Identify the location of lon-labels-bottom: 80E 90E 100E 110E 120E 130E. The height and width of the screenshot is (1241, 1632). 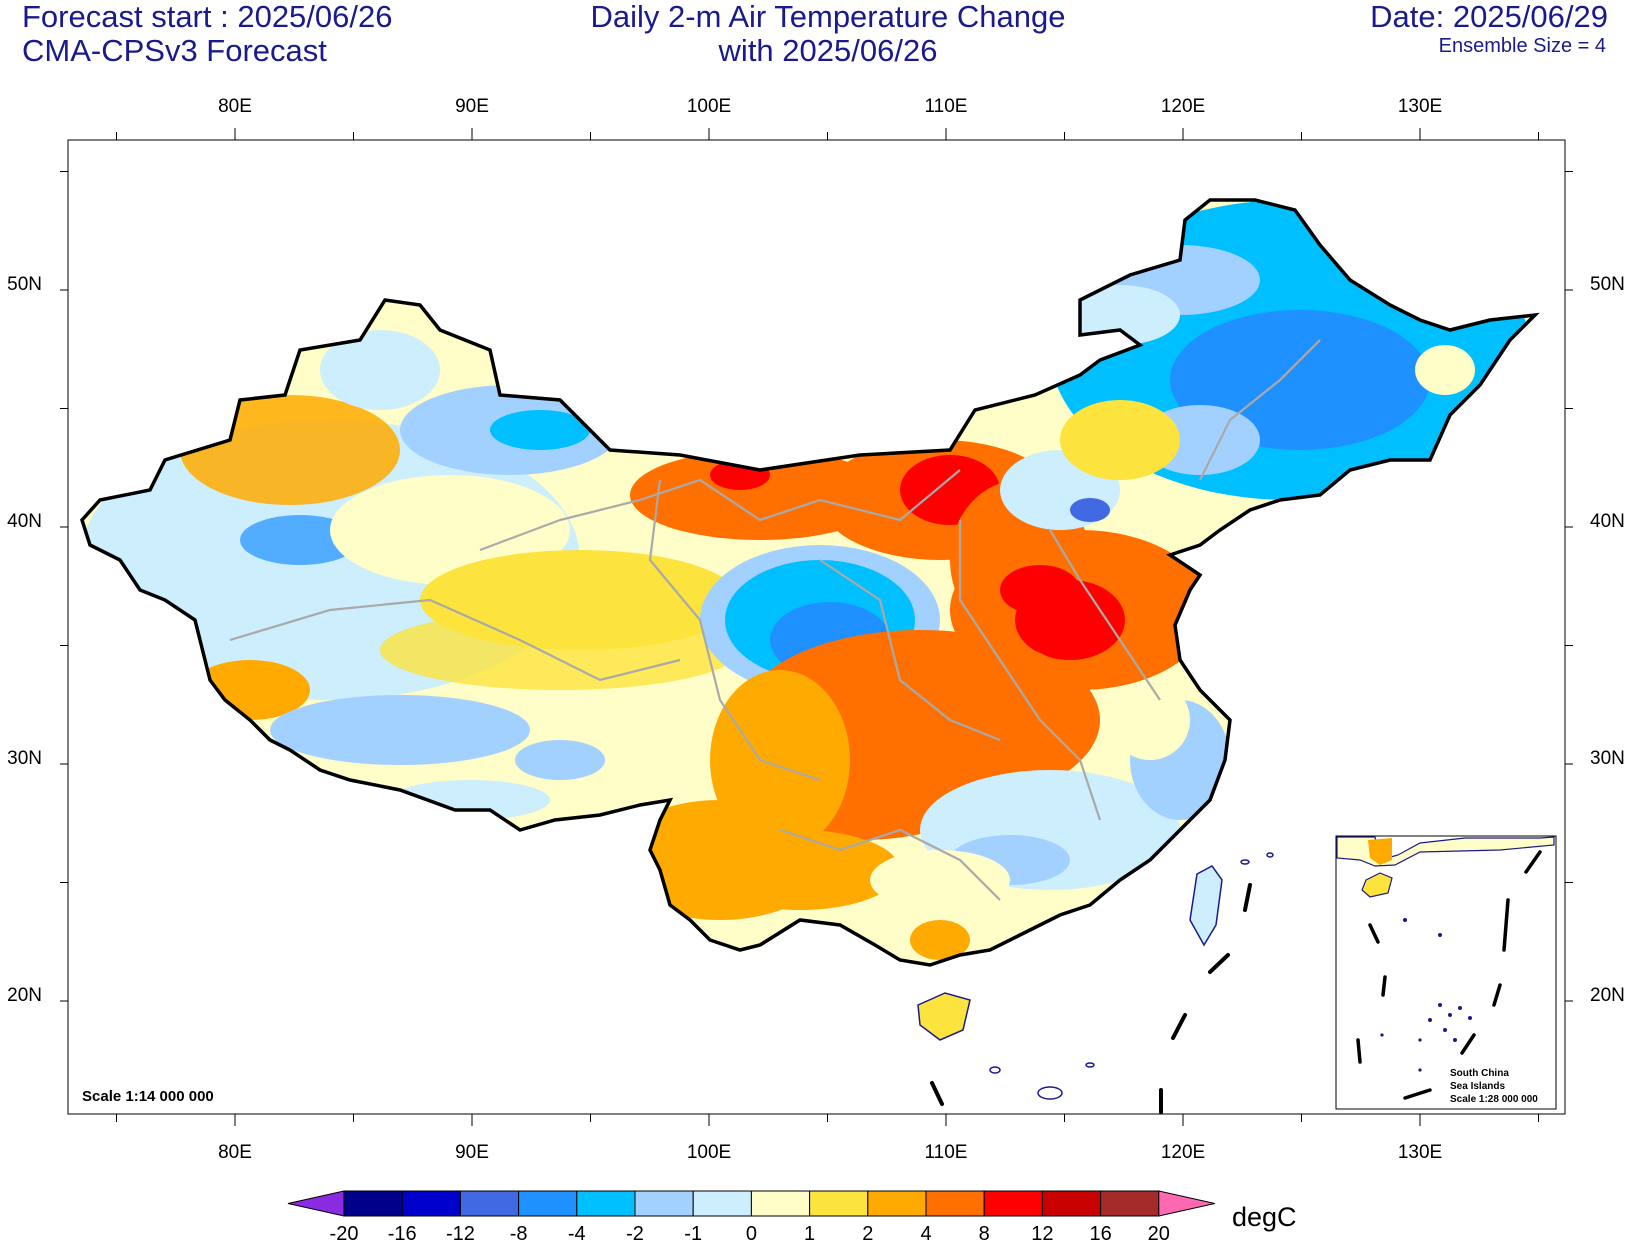
(830, 1152).